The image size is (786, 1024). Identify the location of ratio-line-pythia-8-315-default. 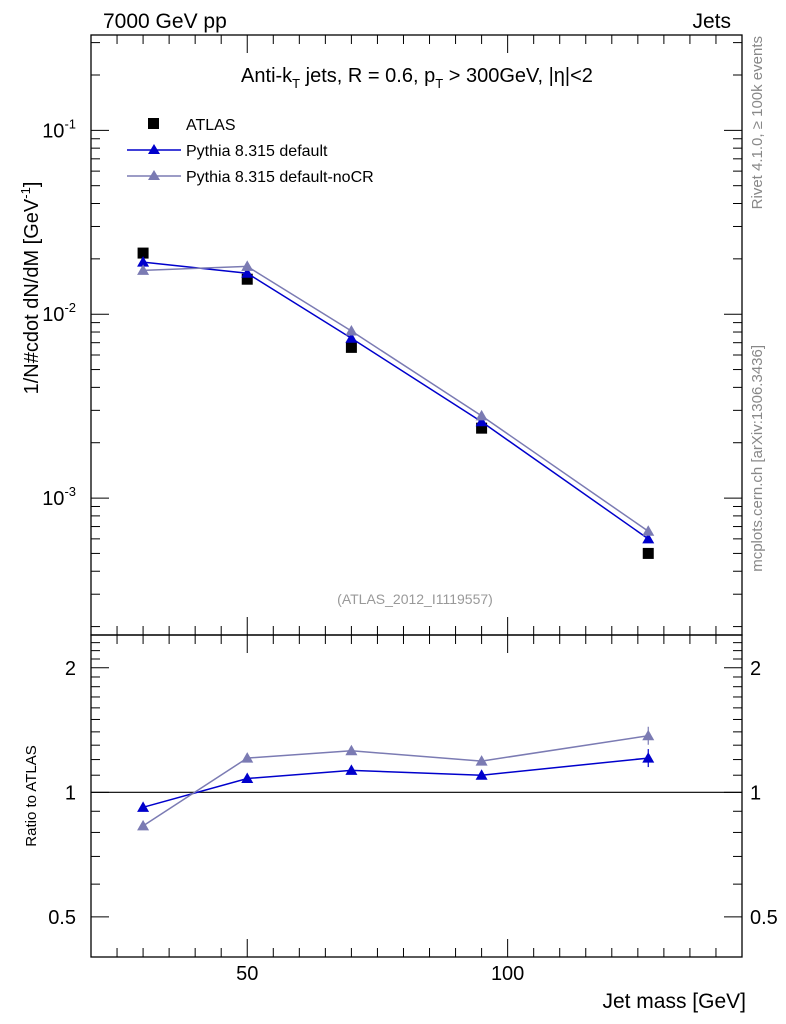
(395, 783).